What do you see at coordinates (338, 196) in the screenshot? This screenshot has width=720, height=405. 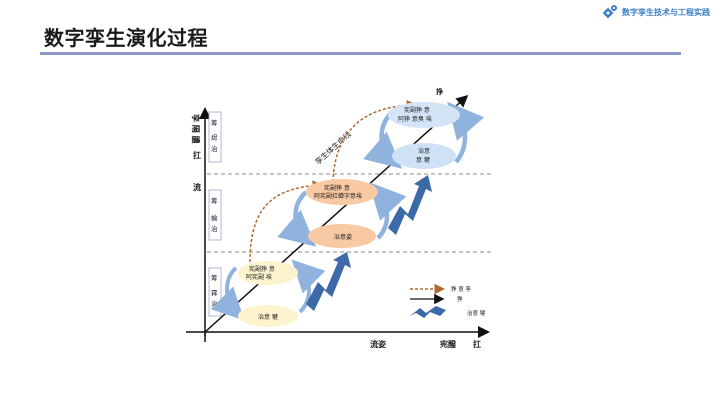 I see `stage-2-top-text-2: 阿宪副扛蝉字意埃` at bounding box center [338, 196].